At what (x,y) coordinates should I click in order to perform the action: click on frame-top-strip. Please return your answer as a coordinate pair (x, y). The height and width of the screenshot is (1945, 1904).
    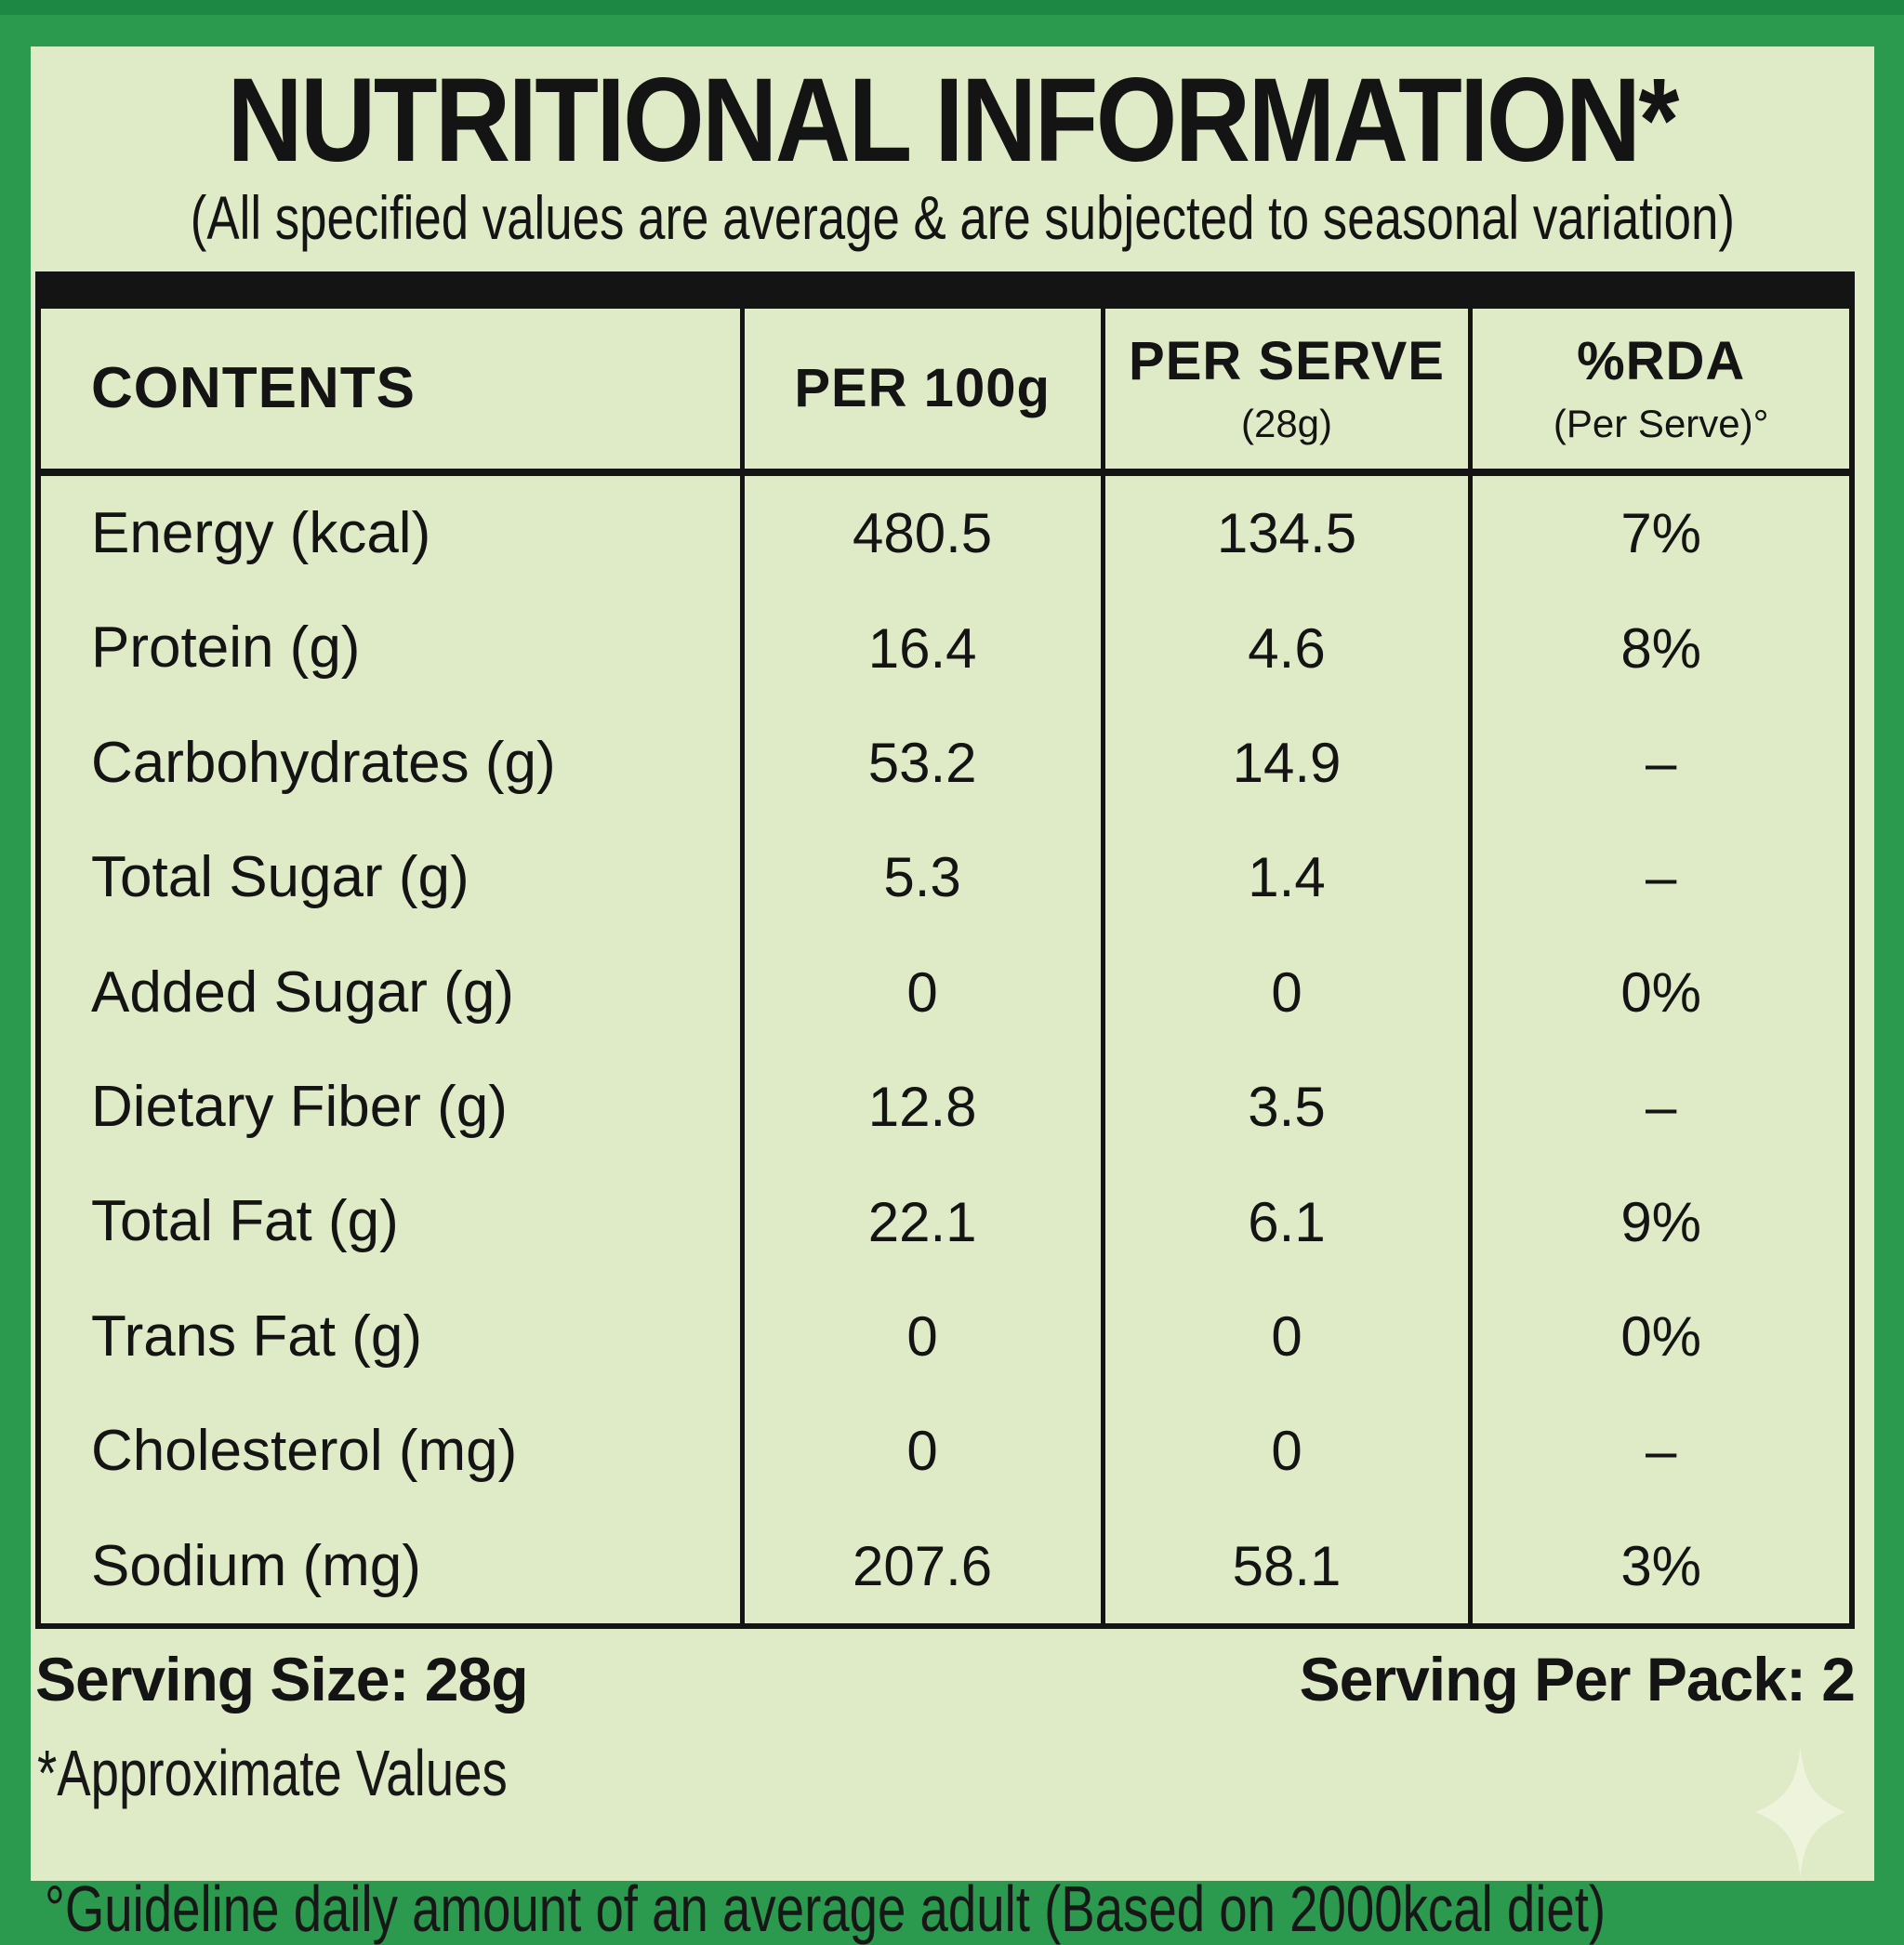
    Looking at the image, I should click on (952, 7).